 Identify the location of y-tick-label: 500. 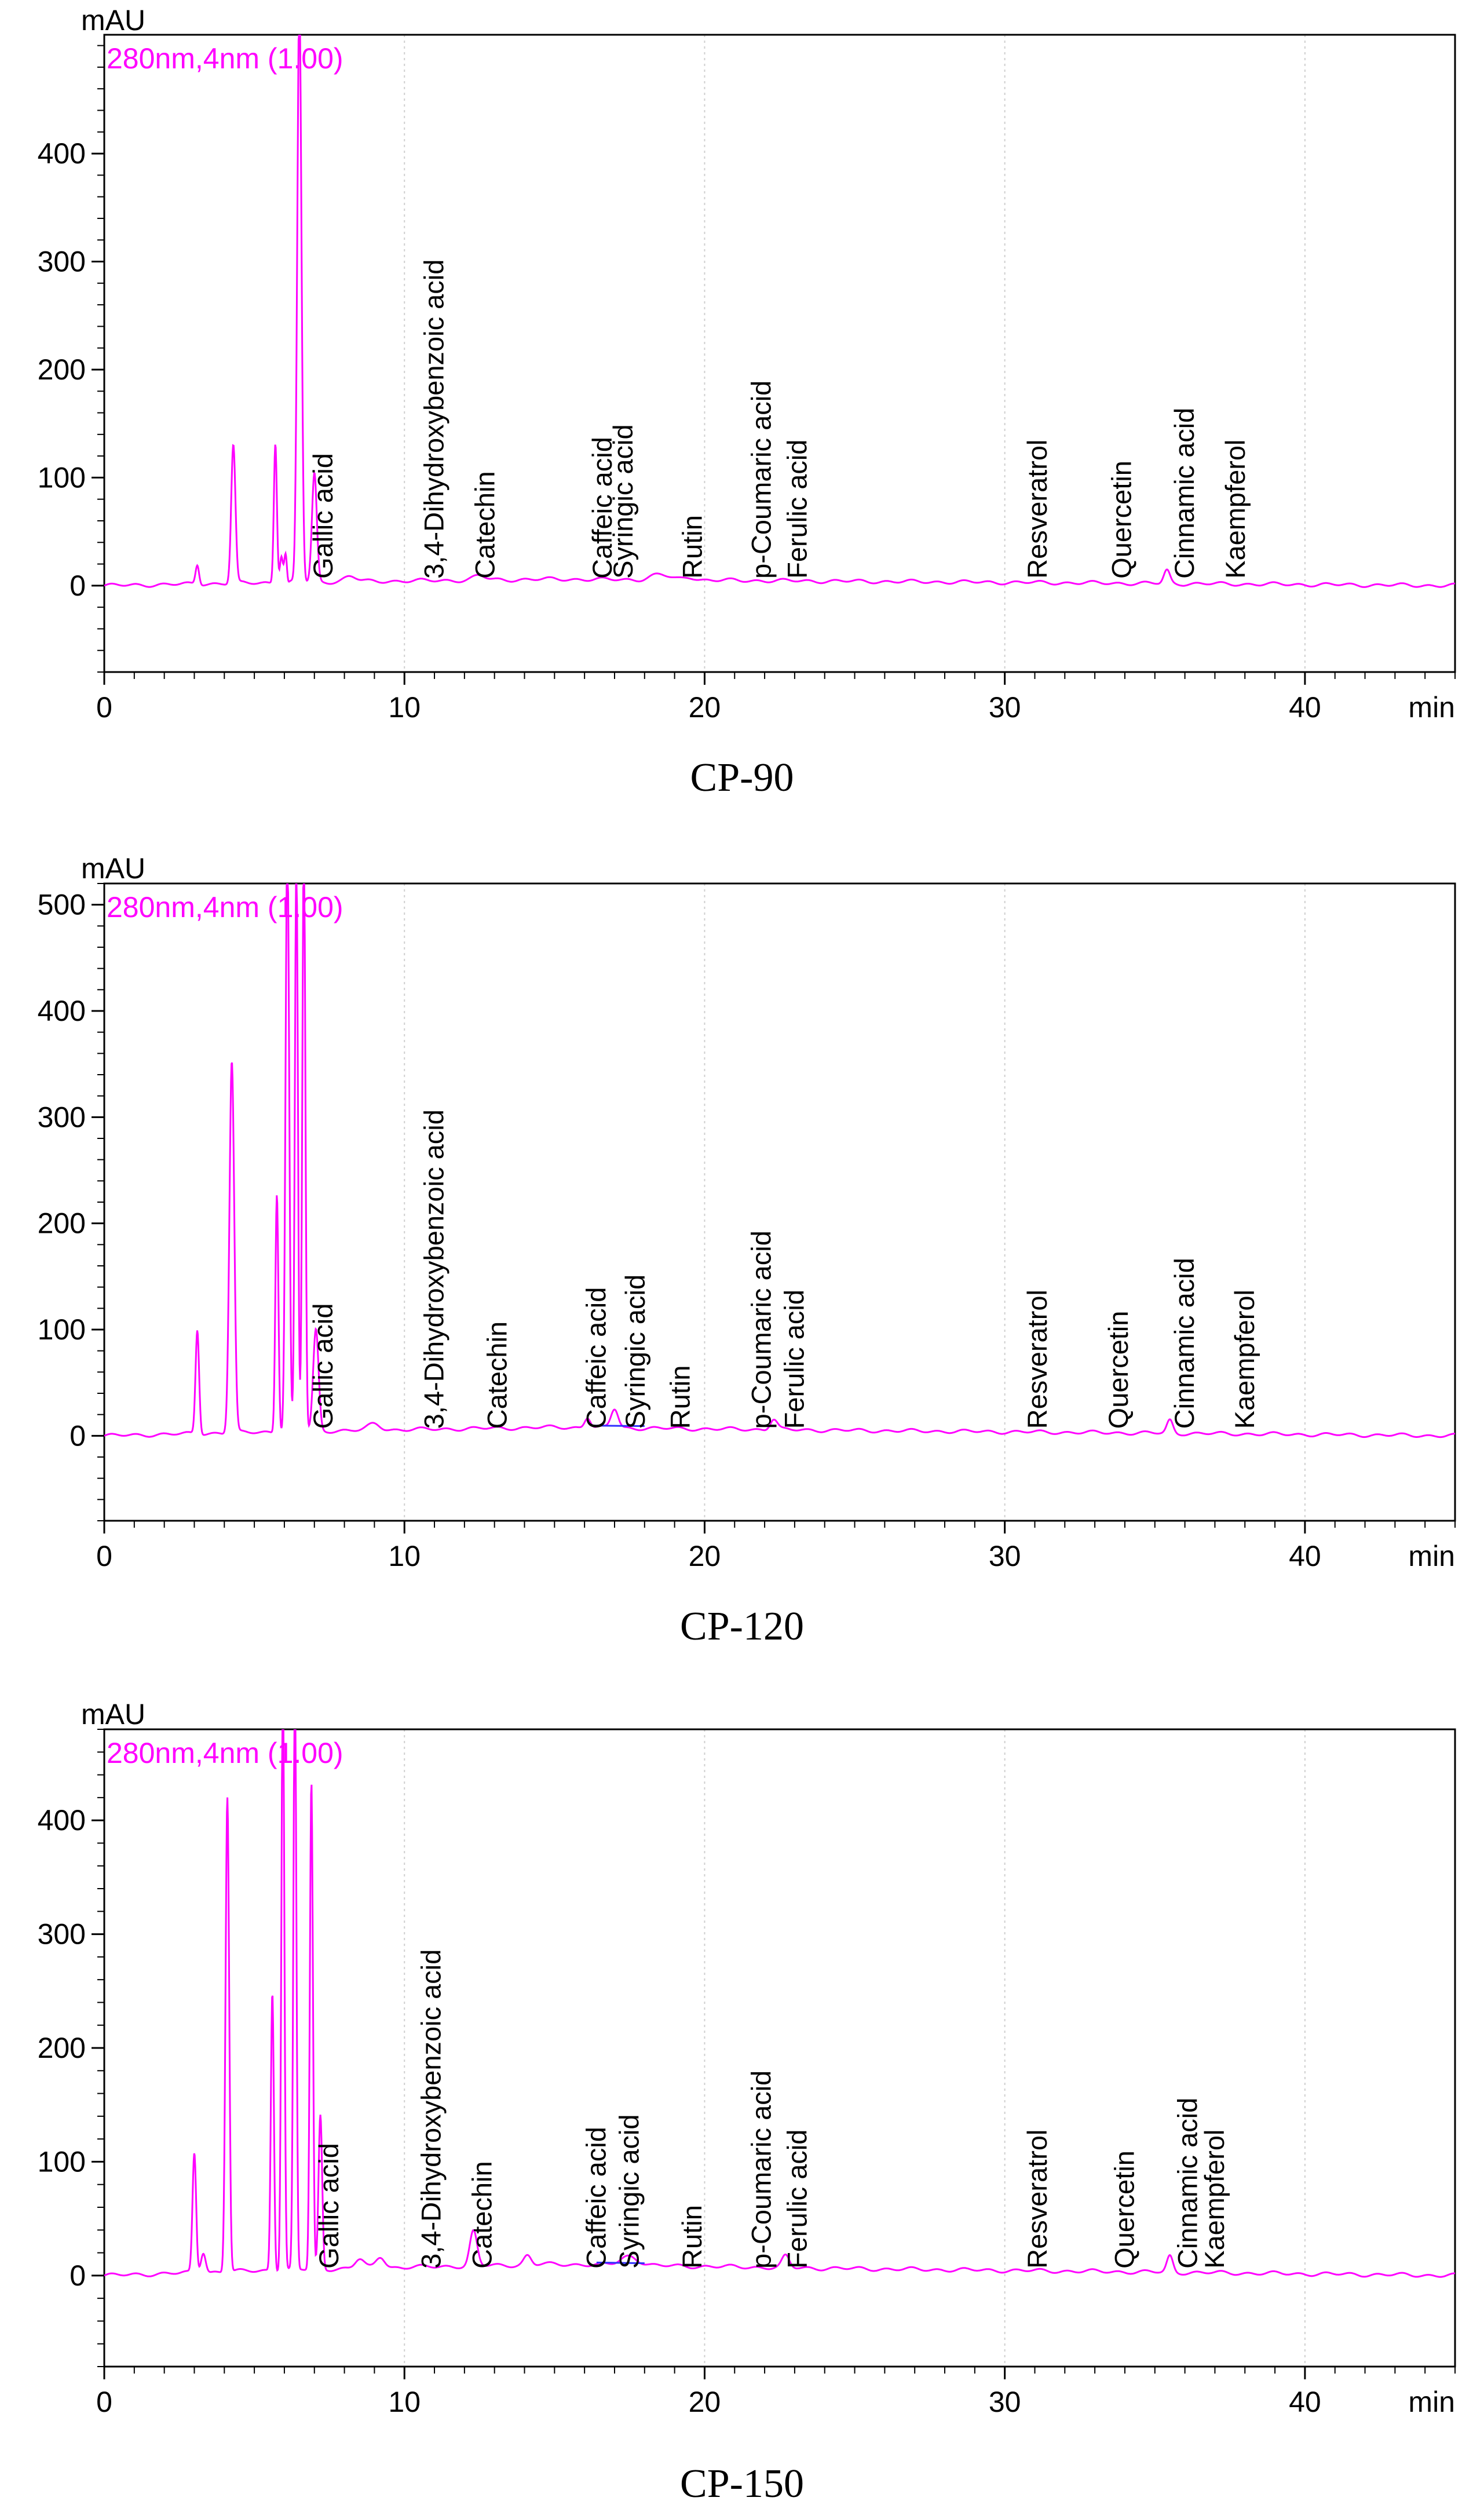
(62, 905).